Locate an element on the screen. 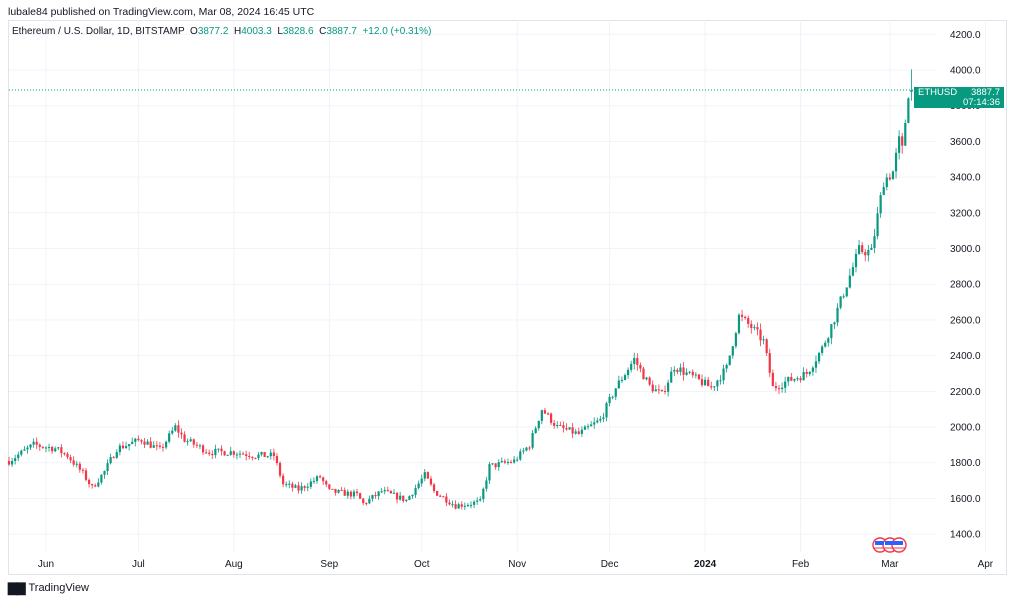  brand: ▇▇ TradingView is located at coordinates (48, 588).